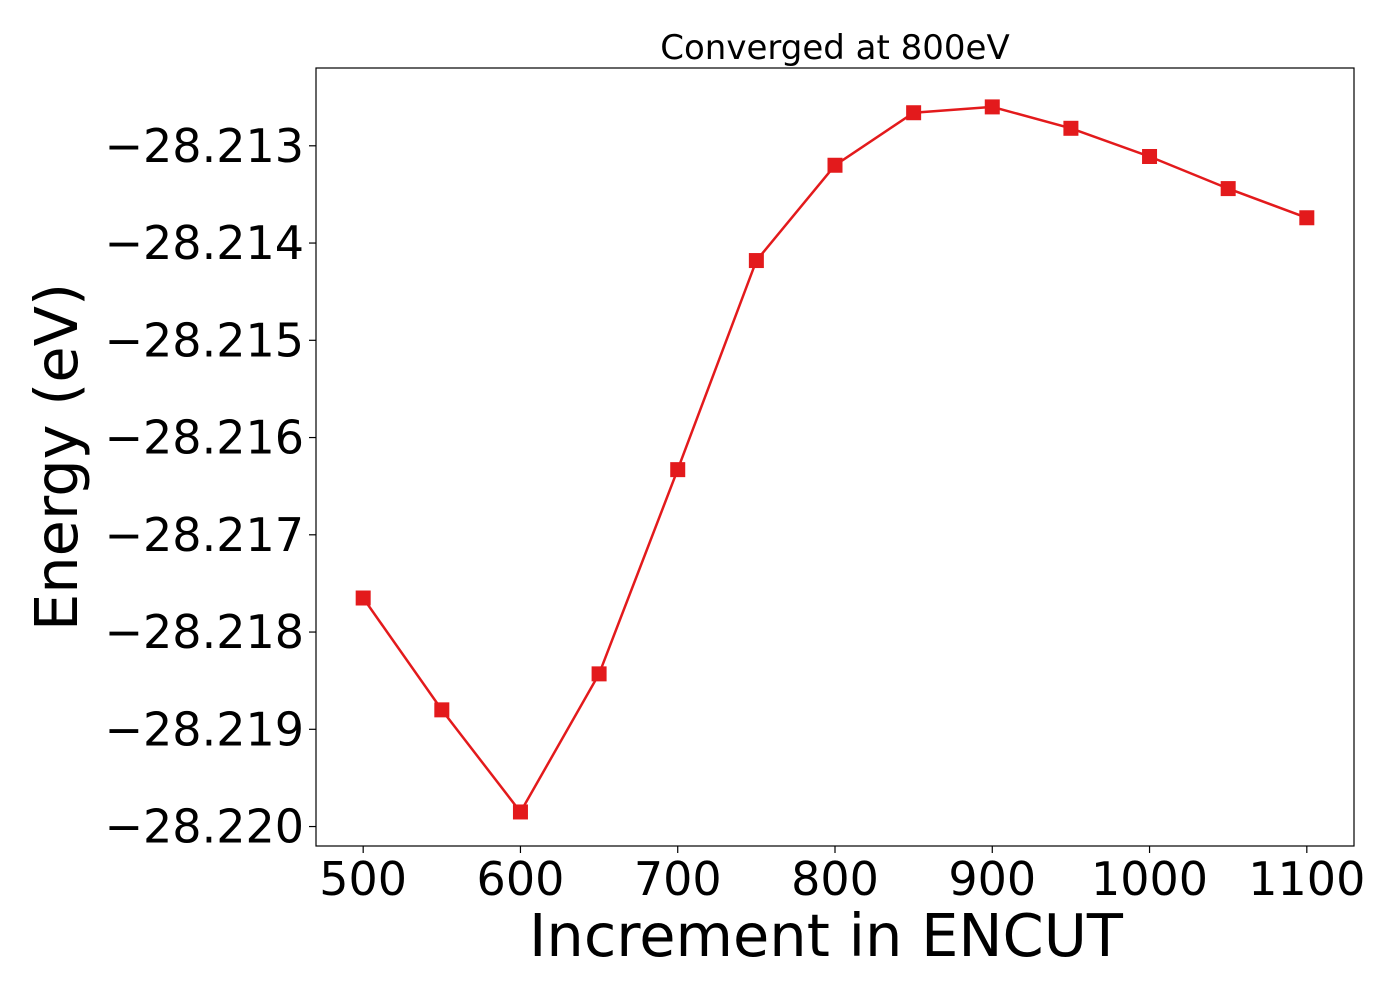  Describe the element at coordinates (678, 879) in the screenshot. I see `x-tick-label: 700` at that location.